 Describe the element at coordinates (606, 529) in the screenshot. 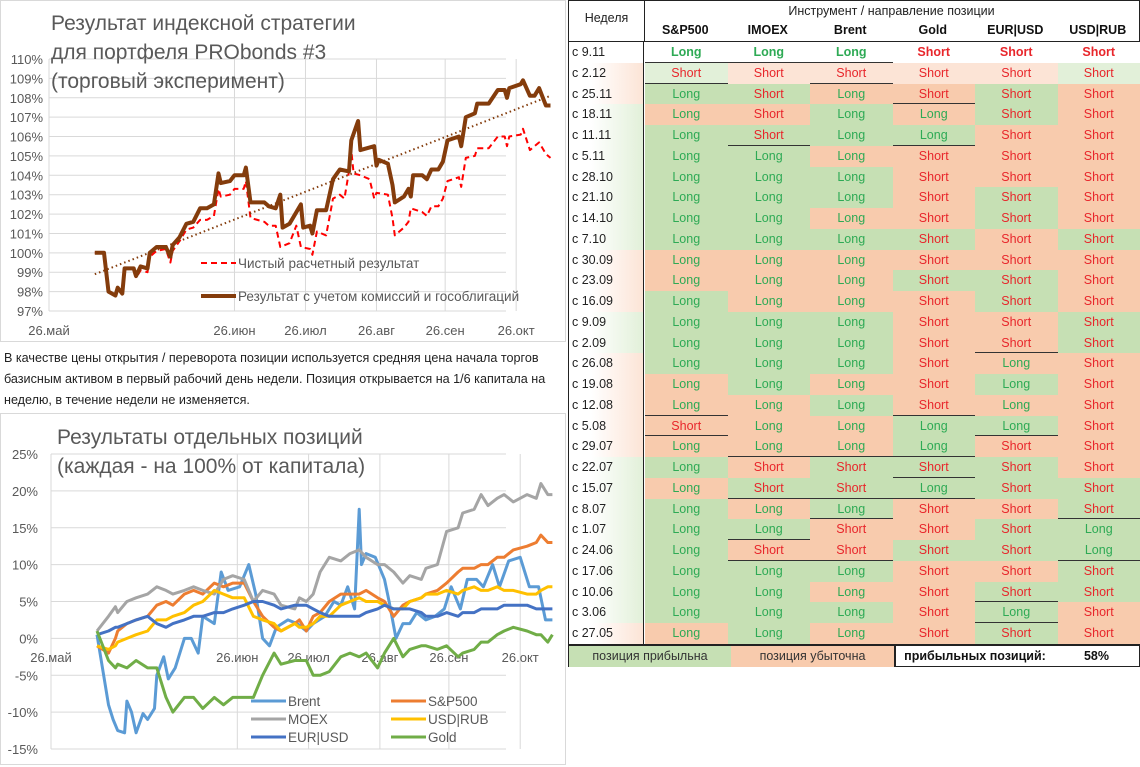

I see `week-cell: с 1.07` at that location.